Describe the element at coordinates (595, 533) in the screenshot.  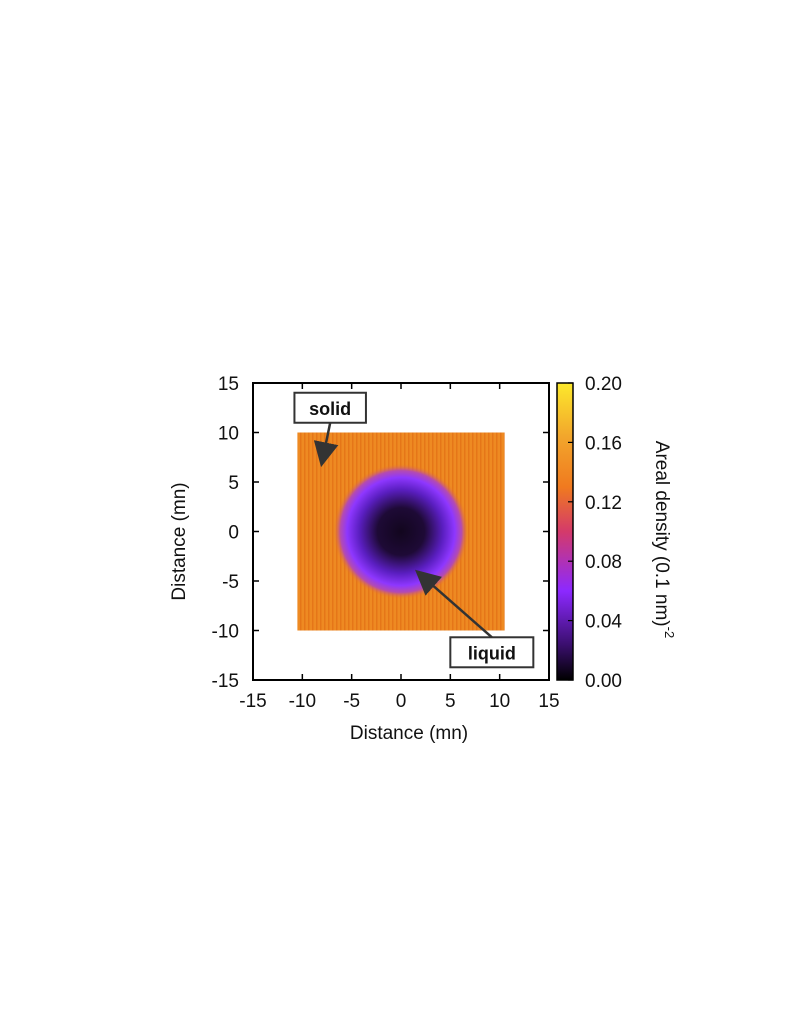
I see `colorbar-ticks: 0.00 0.04 0.08 0.12 0.16 0.20` at that location.